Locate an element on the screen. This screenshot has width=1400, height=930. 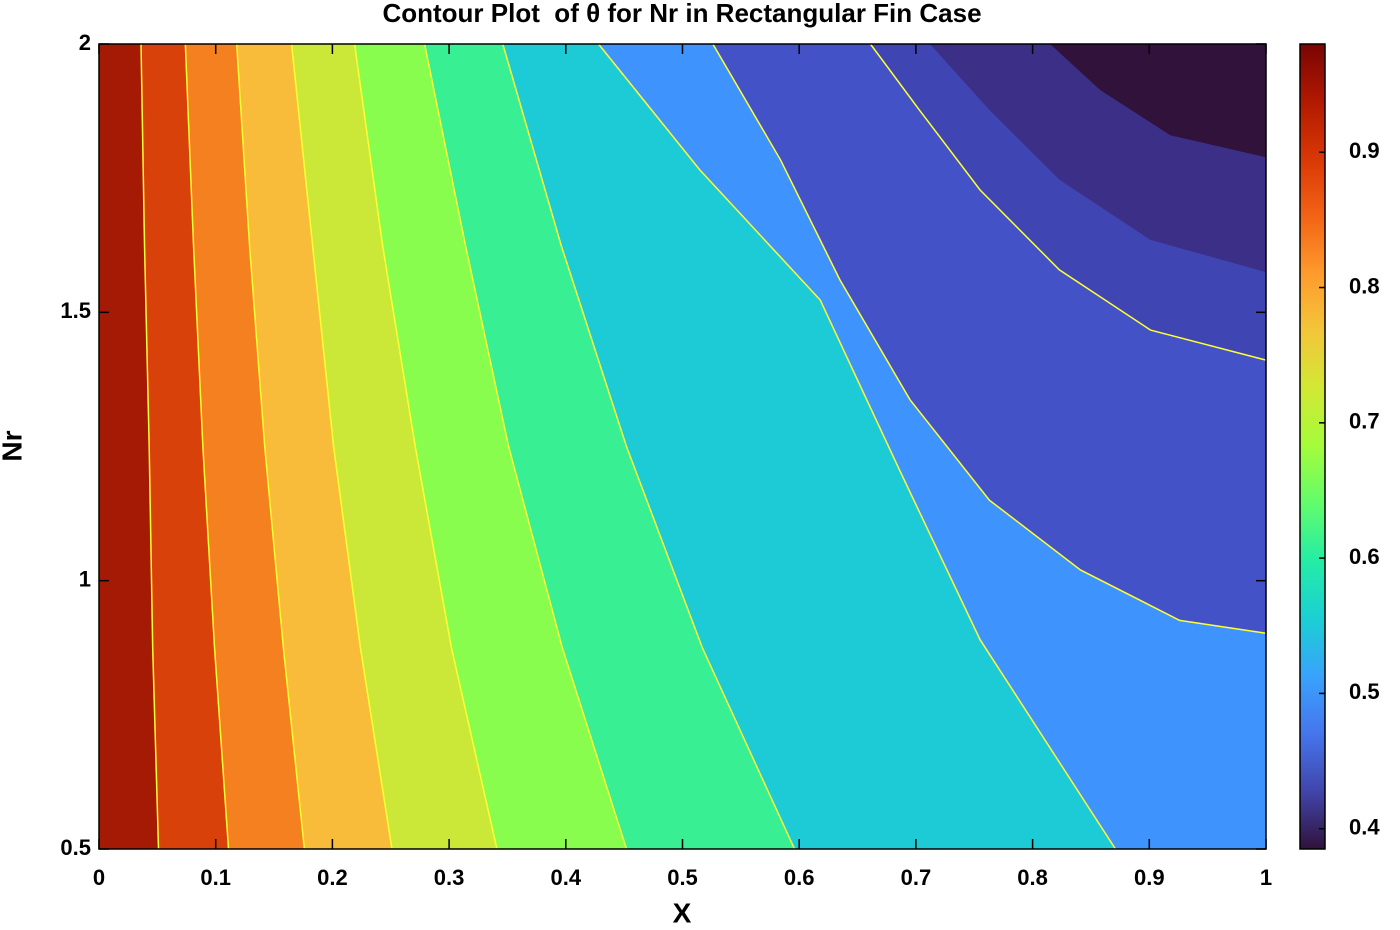
x-tick-label: 0.2 is located at coordinates (332, 877).